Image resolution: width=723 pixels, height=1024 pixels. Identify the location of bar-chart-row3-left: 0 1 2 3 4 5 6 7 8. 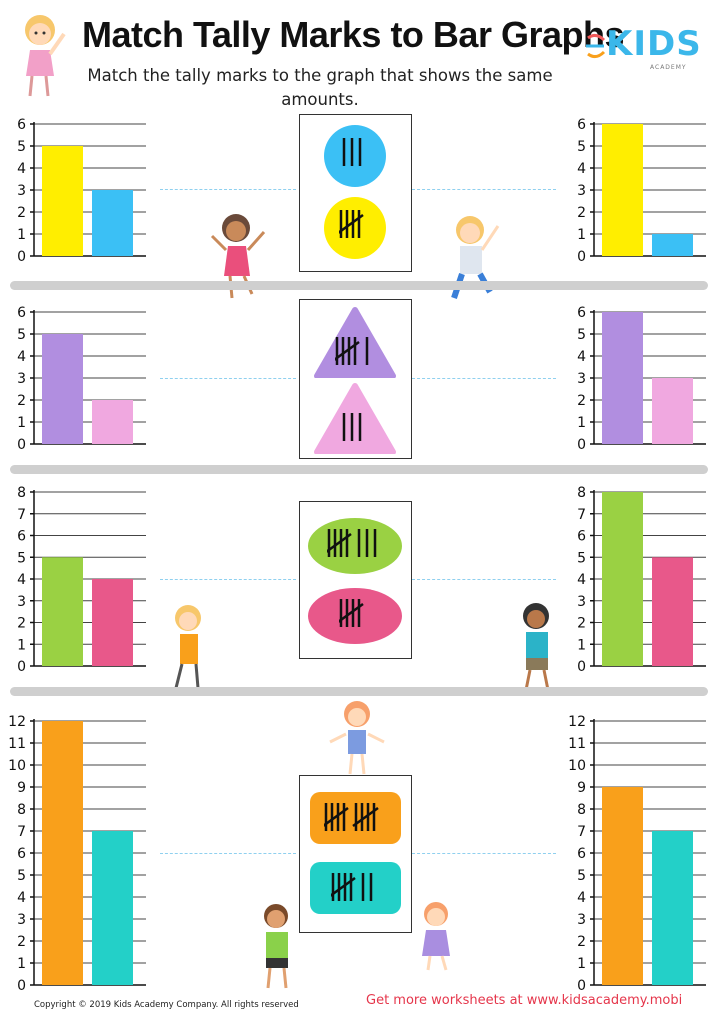
(75, 580).